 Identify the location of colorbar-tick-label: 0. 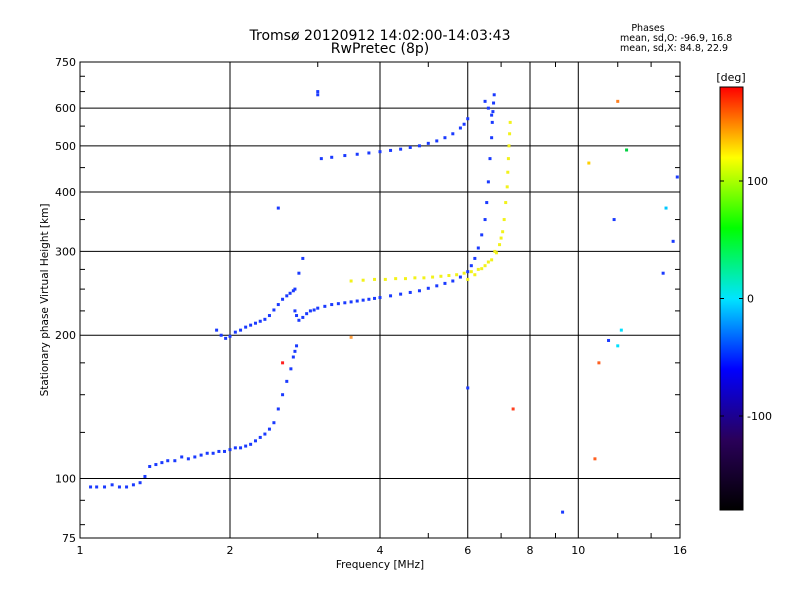
(750, 299).